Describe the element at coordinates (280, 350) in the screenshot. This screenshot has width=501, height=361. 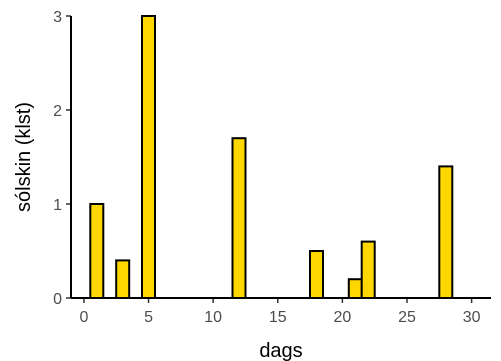
I see `x-axis-title: dags` at that location.